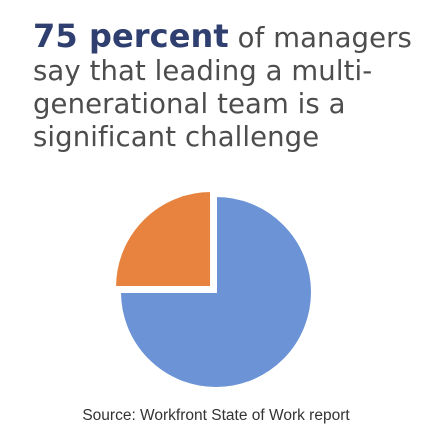  Describe the element at coordinates (131, 36) in the screenshot. I see `headline-stat: 75 percent` at that location.